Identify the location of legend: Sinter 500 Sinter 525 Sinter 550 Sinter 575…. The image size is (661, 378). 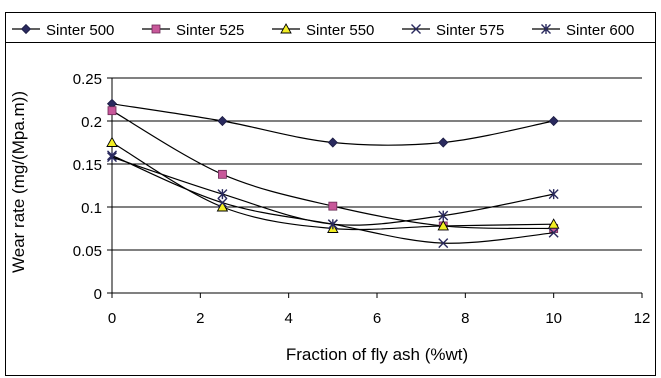
(330, 28).